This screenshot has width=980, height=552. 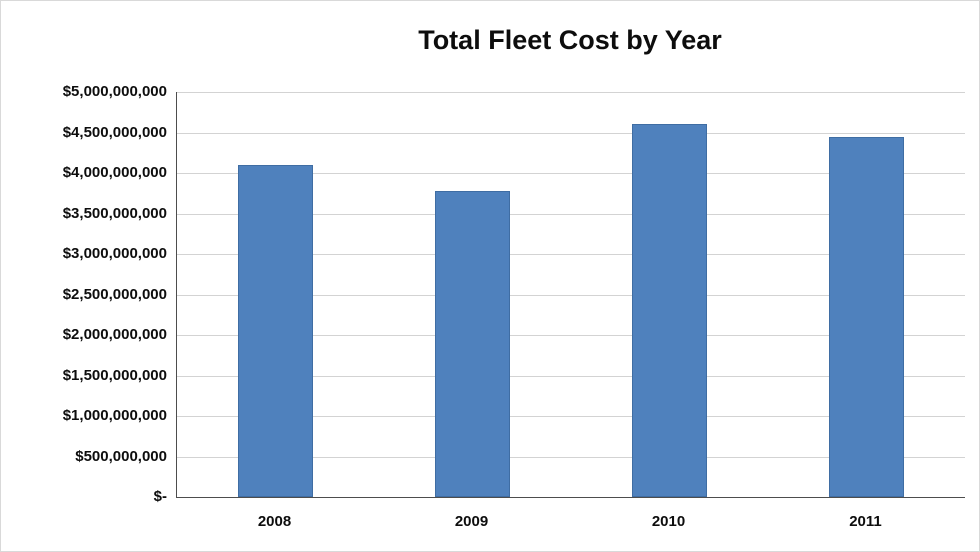 I want to click on y-tick-label: $5,000,000,000, so click(x=114, y=91).